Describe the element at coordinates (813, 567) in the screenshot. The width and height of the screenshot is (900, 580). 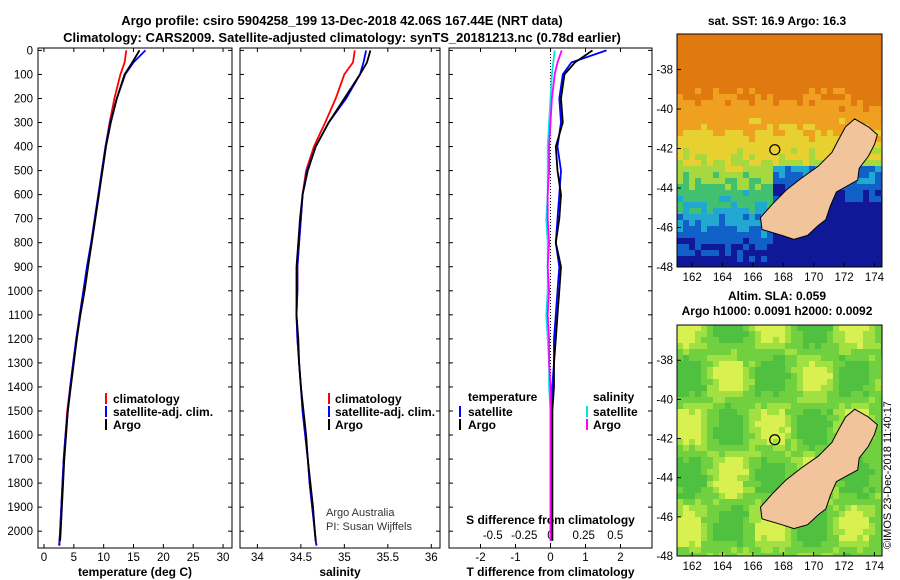
I see `x-tick-label: 170` at that location.